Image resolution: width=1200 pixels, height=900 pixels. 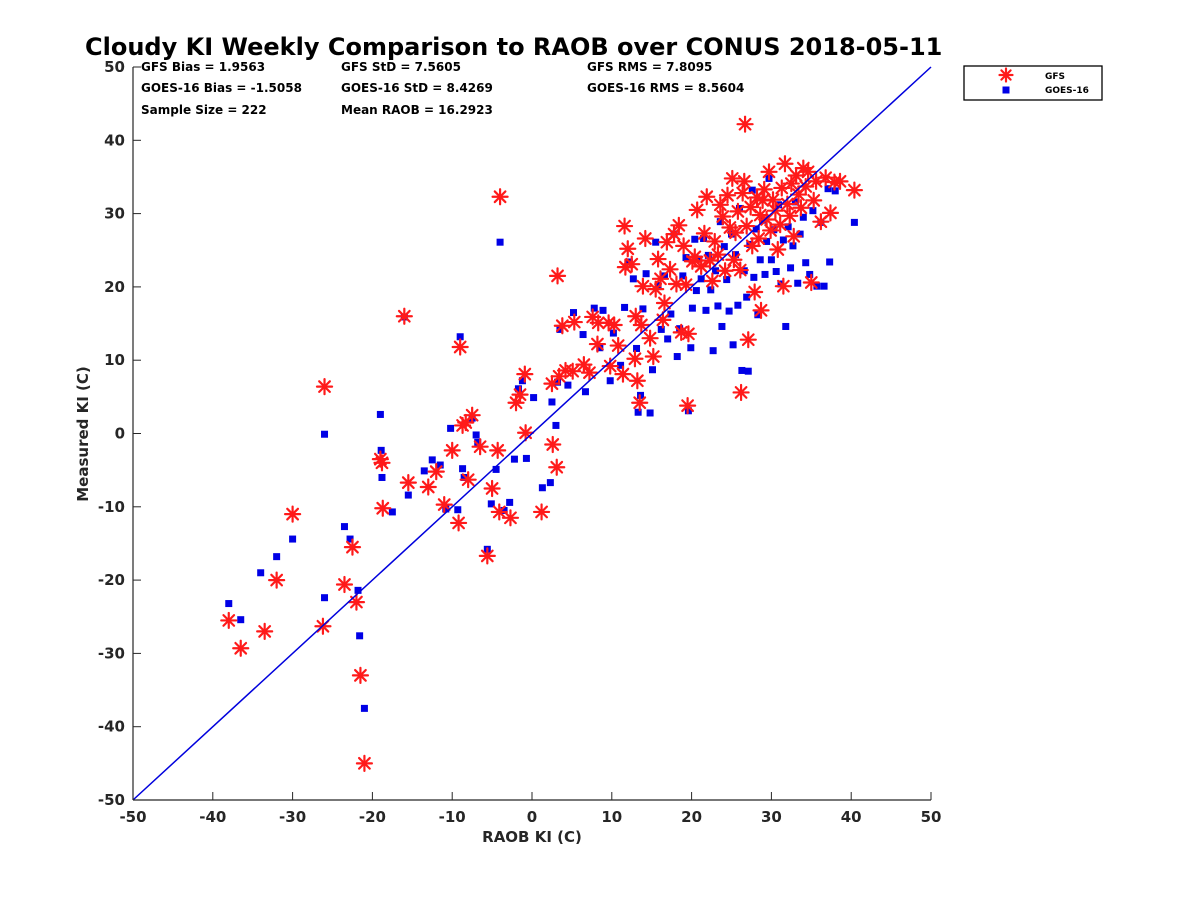 I want to click on legend-goes-16-marker, so click(x=1006, y=90).